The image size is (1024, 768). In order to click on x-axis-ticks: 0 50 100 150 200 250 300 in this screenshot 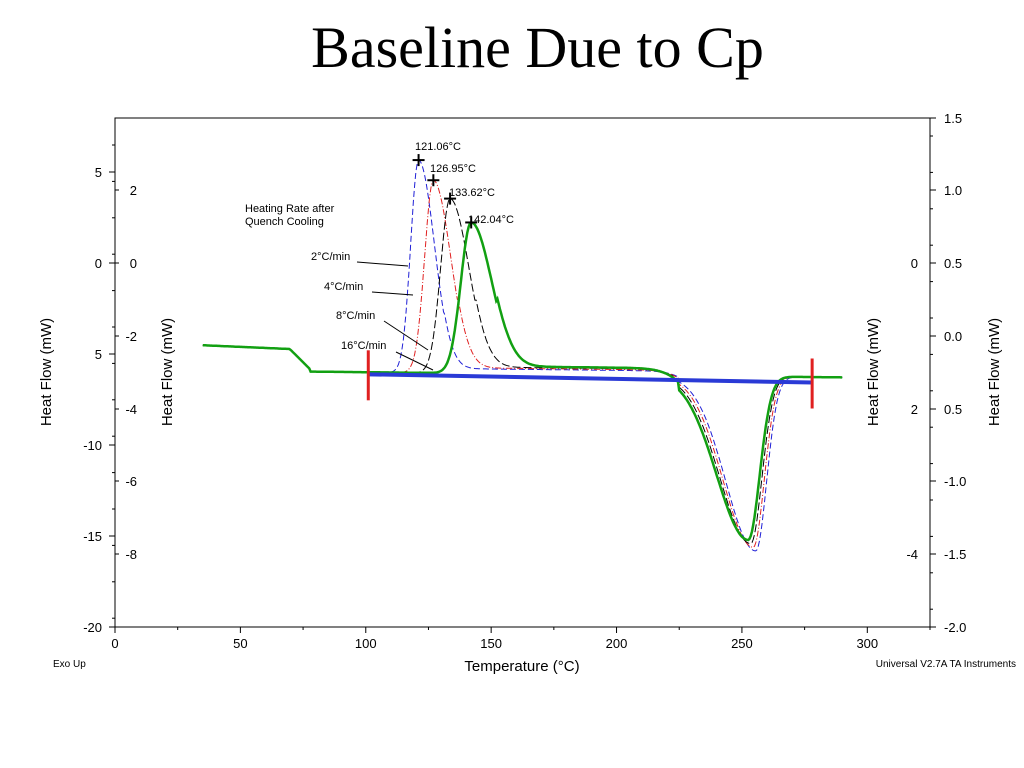, I will do `click(521, 639)`.